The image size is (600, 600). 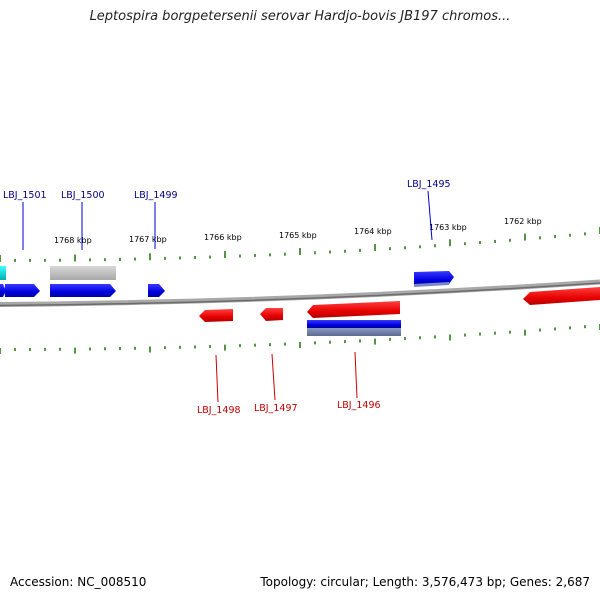 What do you see at coordinates (429, 184) in the screenshot?
I see `gene-label-lbj-1495: LBJ_1495` at bounding box center [429, 184].